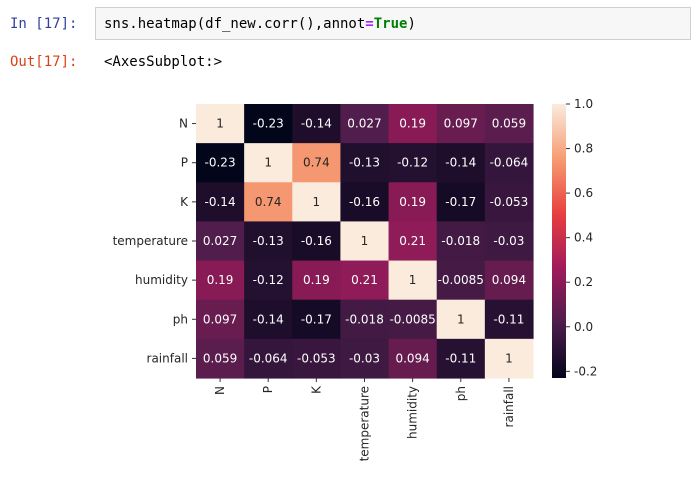  I want to click on code-prefix: sns.heatmap(df_new.corr(),annot, so click(235, 24).